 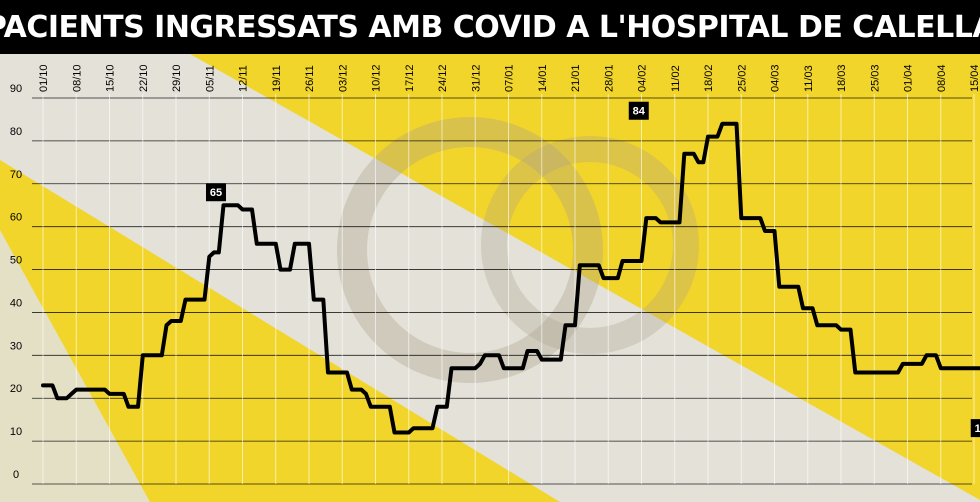 What do you see at coordinates (609, 78) in the screenshot?
I see `x-tick-label: 28/01` at bounding box center [609, 78].